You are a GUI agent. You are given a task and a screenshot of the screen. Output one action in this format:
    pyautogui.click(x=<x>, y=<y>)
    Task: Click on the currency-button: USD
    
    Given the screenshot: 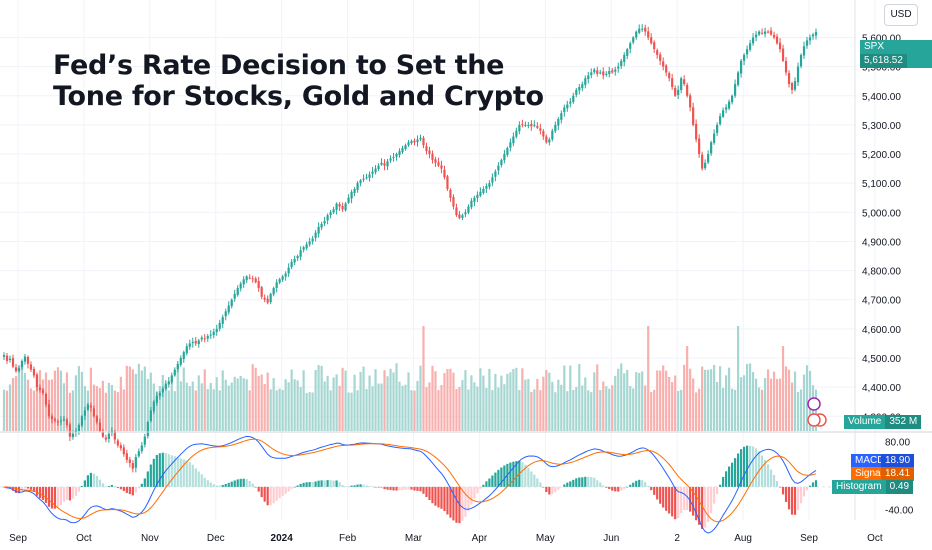 What is the action you would take?
    pyautogui.click(x=901, y=15)
    